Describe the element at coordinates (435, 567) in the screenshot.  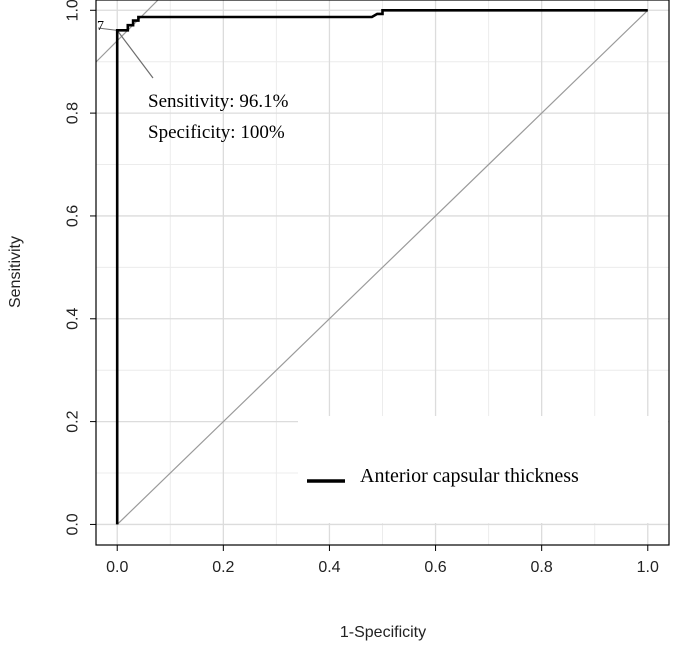
I see `x-tick-label: 0.6` at that location.